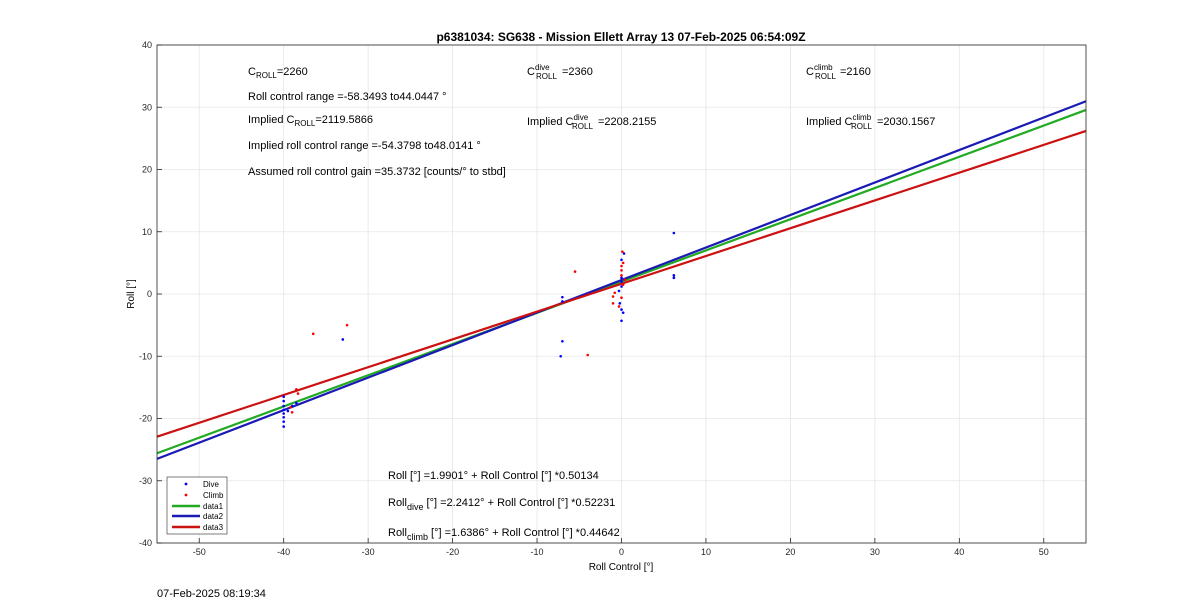 The width and height of the screenshot is (1200, 611). What do you see at coordinates (211, 594) in the screenshot?
I see `footer-timestamp: 07-Feb-2025 08:19:34` at bounding box center [211, 594].